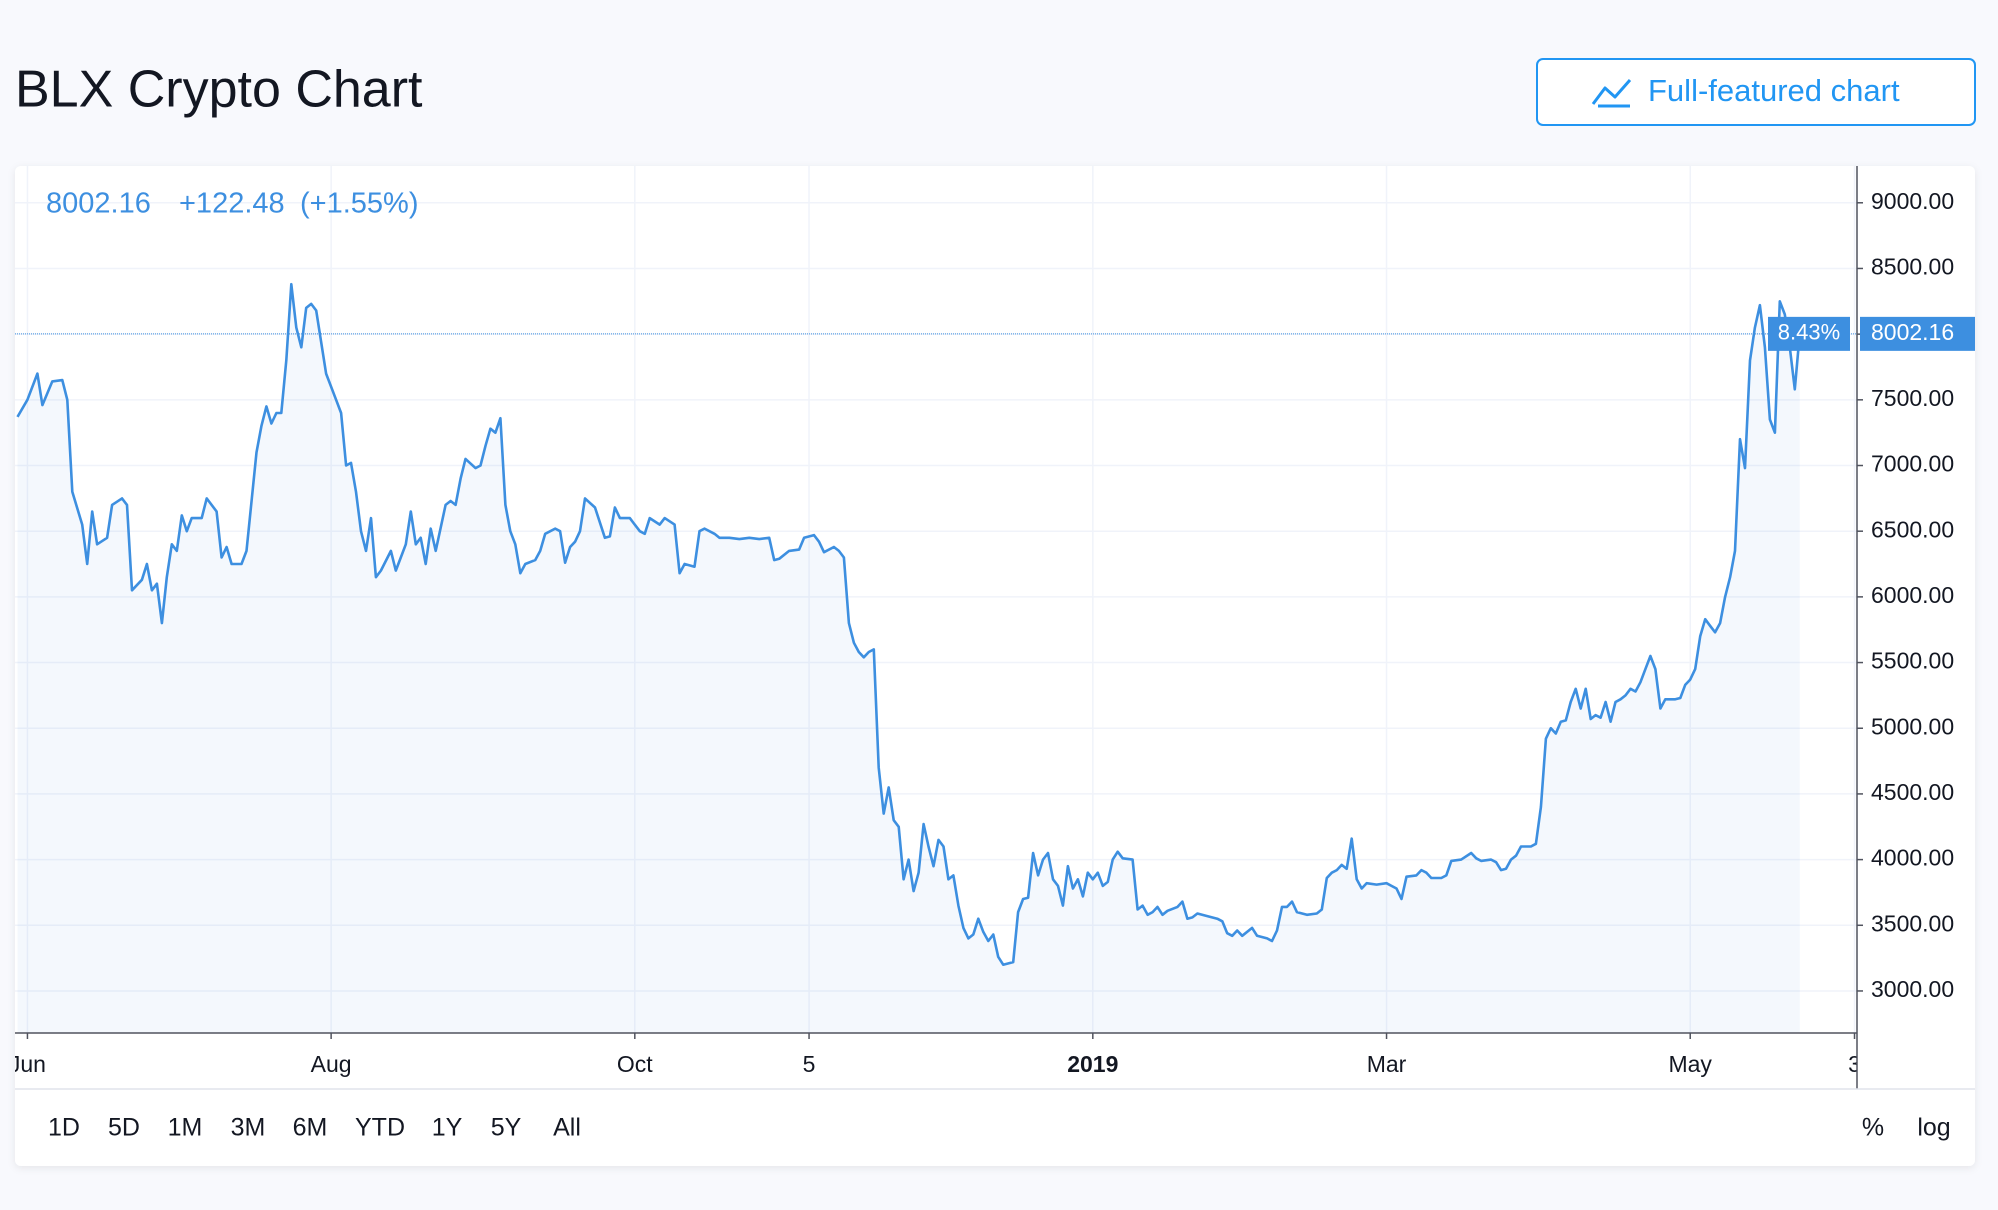  I want to click on range-button: All, so click(567, 1128).